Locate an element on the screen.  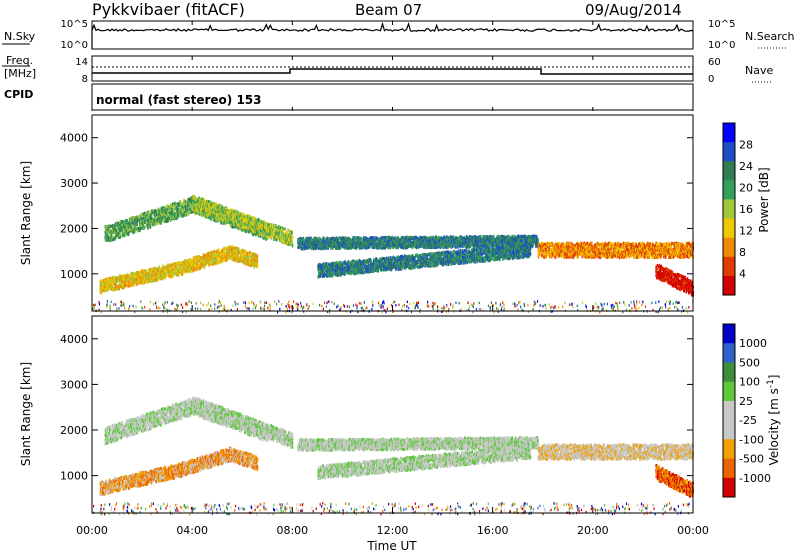
cpid-text: normal (fast stereo) 153 is located at coordinates (179, 100).